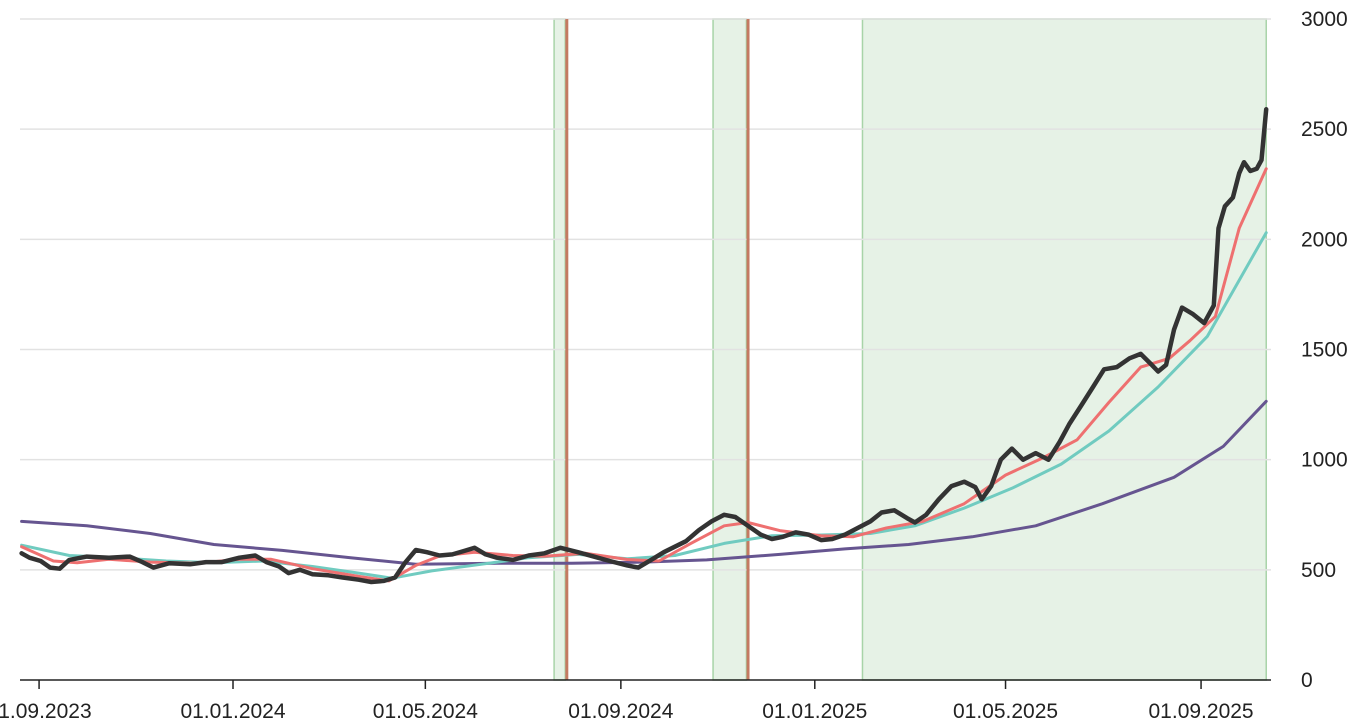  What do you see at coordinates (46, 711) in the screenshot?
I see `x-tick-label: 01.09.2023` at bounding box center [46, 711].